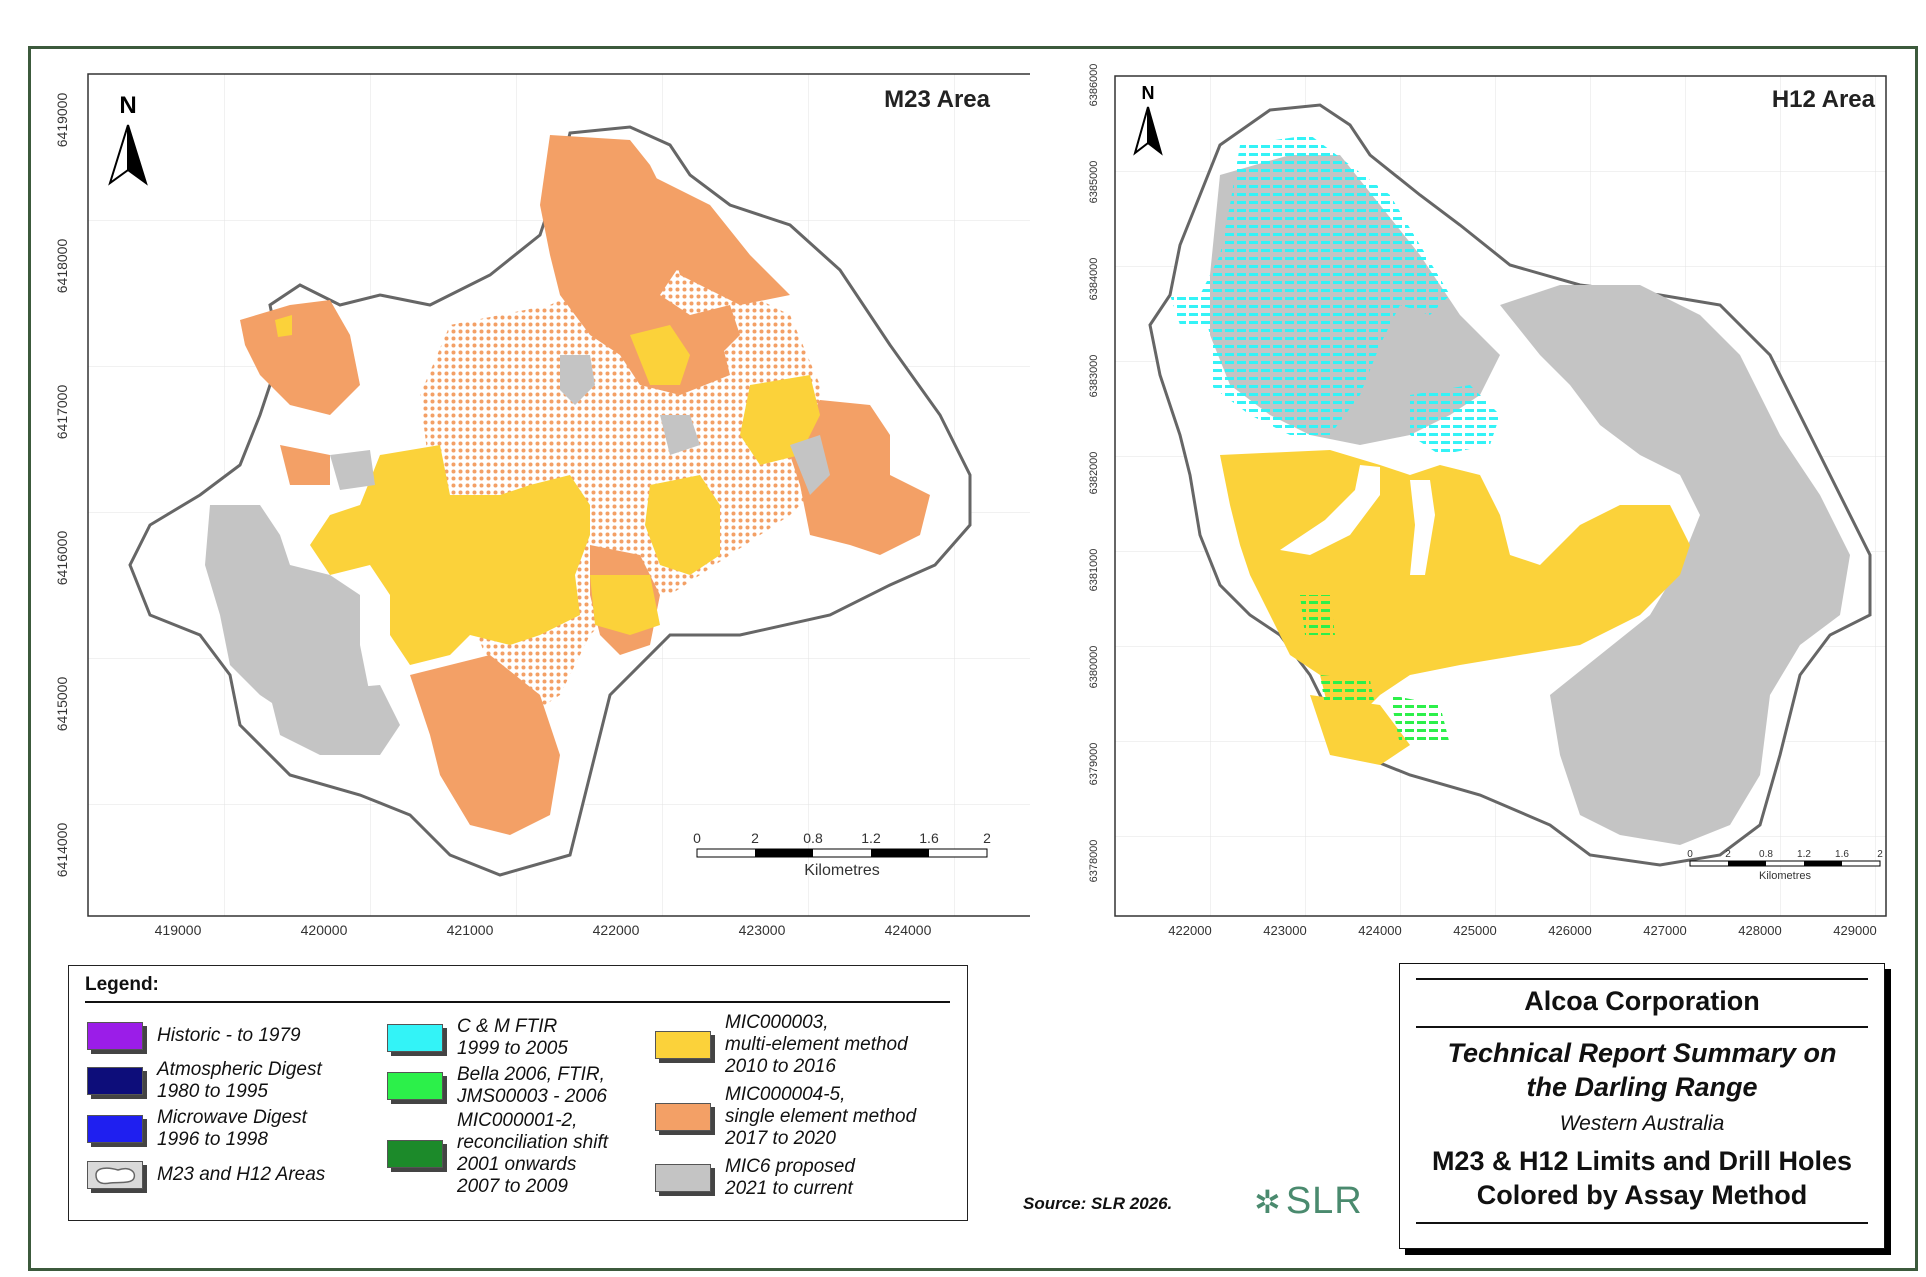 The height and width of the screenshot is (1277, 1926). I want to click on slr-logo-icon: ✲, so click(1268, 1202).